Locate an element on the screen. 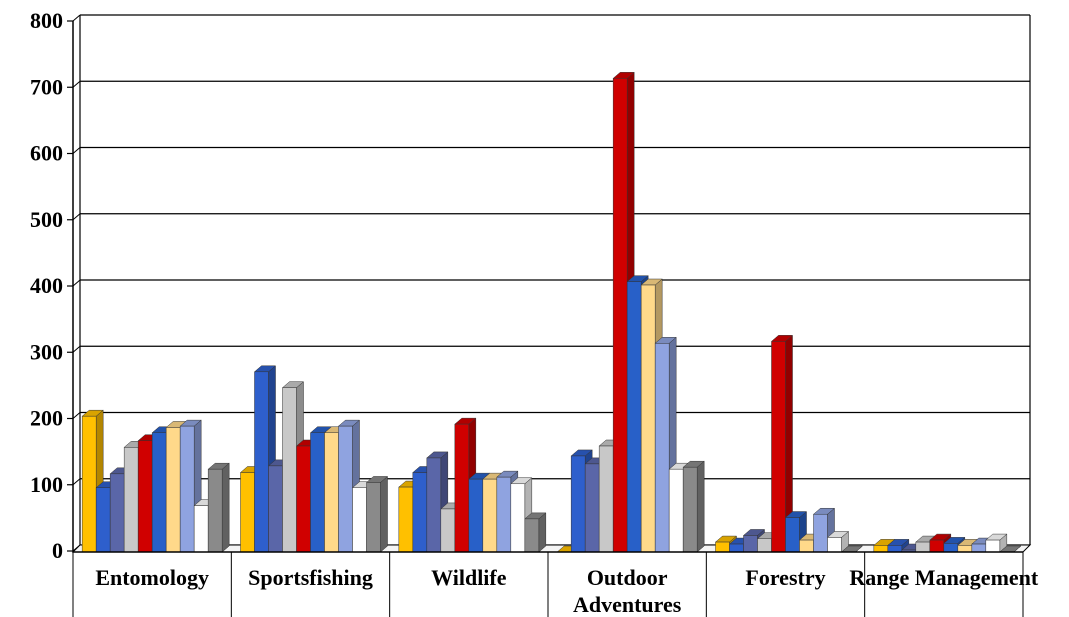 The width and height of the screenshot is (1069, 617). x-category-label: Entomology is located at coordinates (152, 577).